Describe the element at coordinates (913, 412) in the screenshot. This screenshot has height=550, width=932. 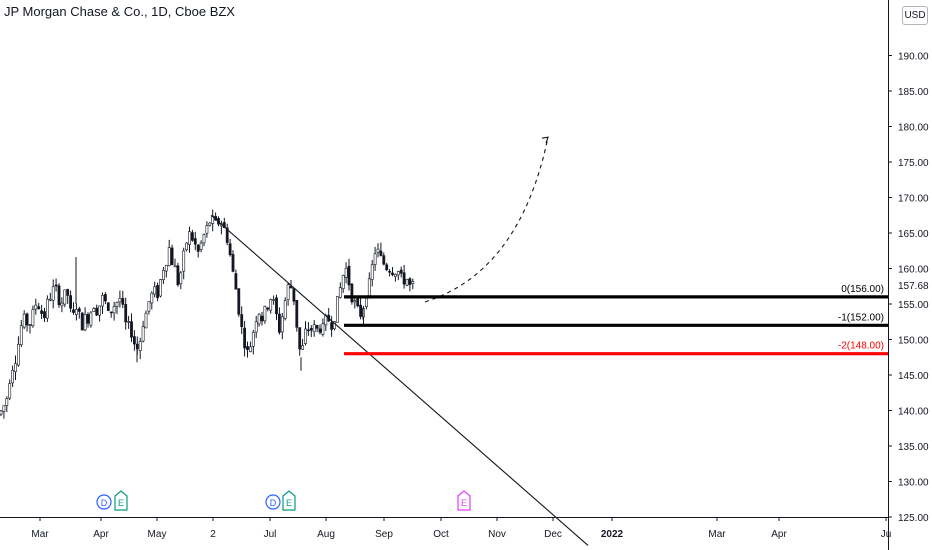
I see `price-tick-label: 140.00` at that location.